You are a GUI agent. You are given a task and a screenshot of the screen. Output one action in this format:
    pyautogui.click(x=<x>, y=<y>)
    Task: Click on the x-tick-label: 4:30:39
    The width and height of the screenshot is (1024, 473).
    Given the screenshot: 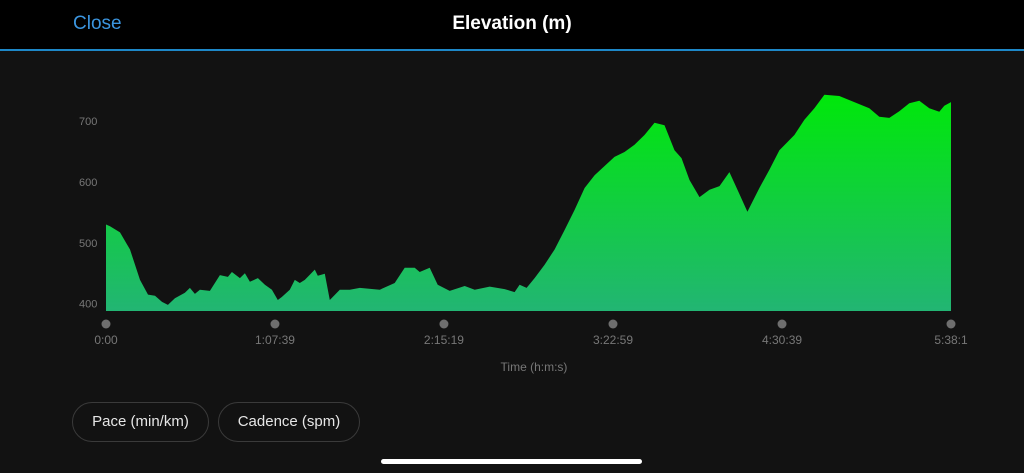 What is the action you would take?
    pyautogui.click(x=782, y=340)
    